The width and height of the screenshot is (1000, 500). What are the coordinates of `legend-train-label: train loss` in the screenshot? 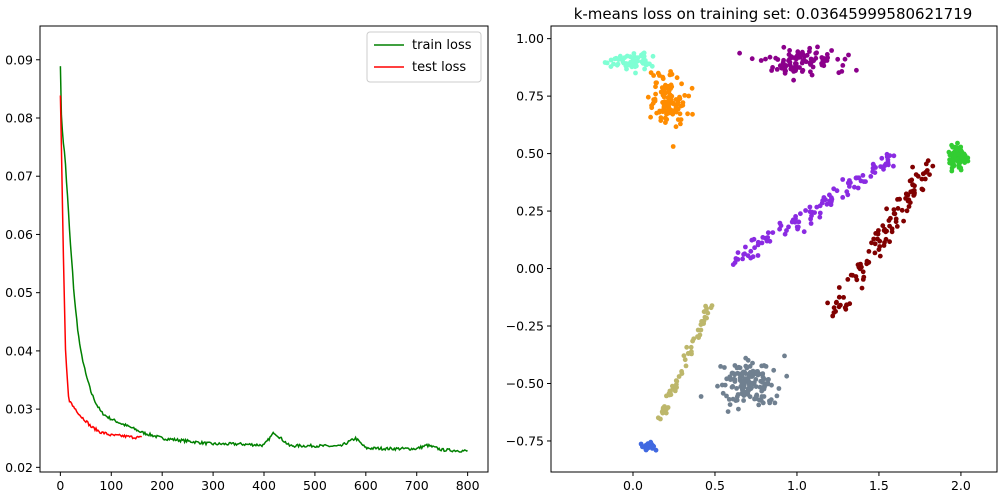 It's located at (442, 45).